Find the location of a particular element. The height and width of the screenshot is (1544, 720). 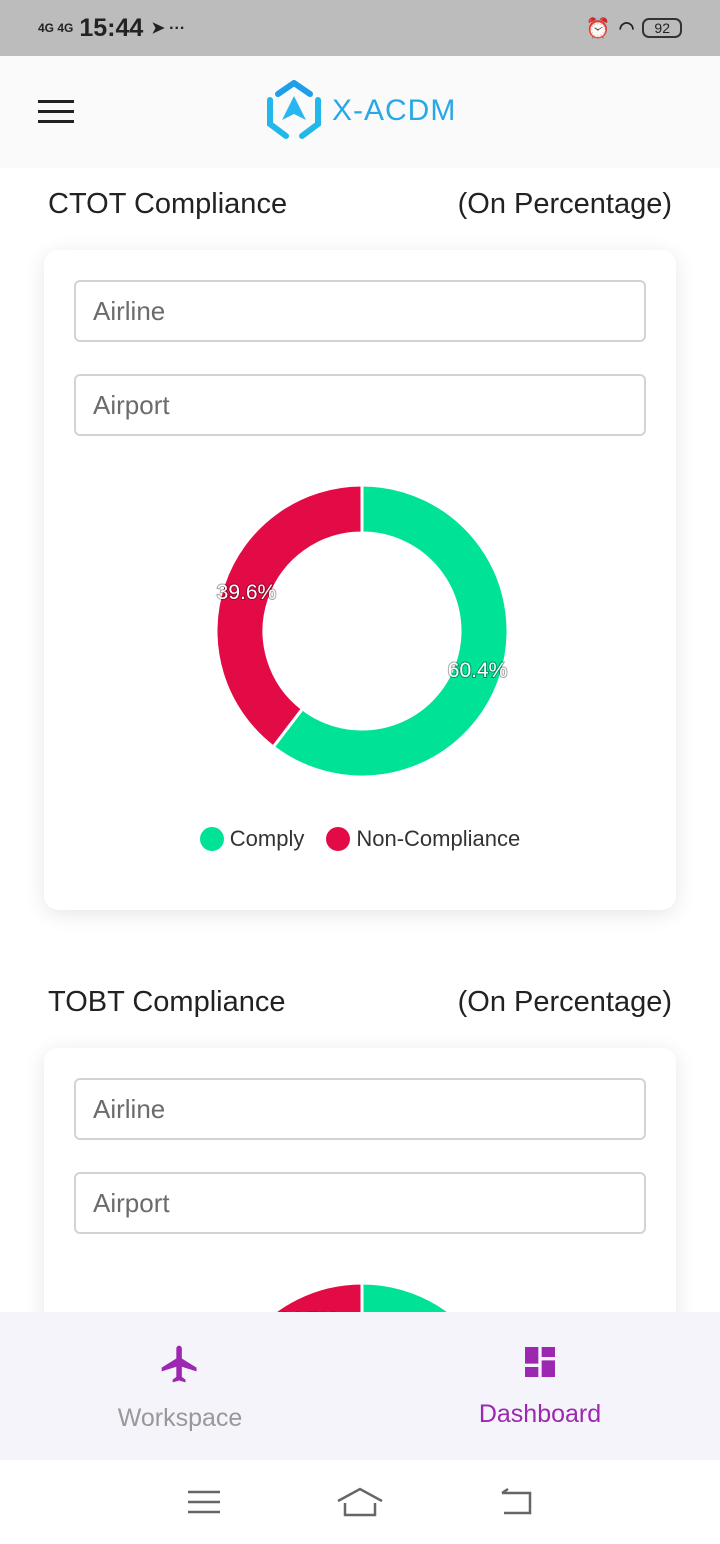

alarm-icon: ⏰ is located at coordinates (598, 28).